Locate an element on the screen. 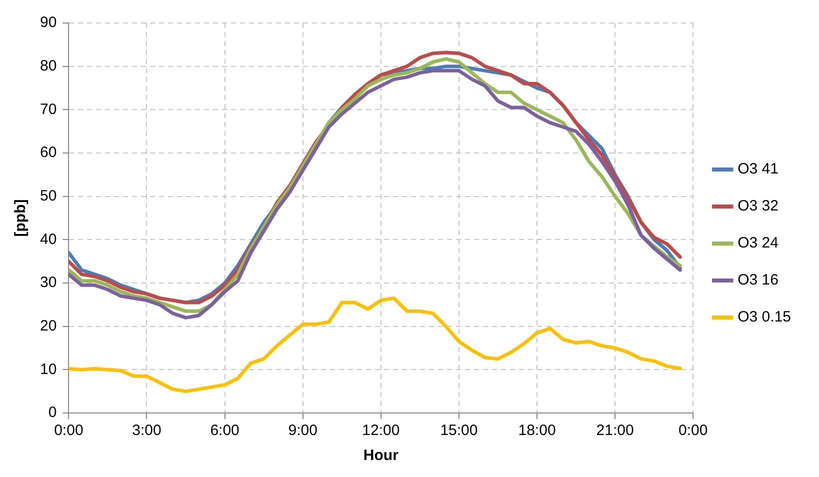 The image size is (819, 477). legend-label: O3 0.15 is located at coordinates (765, 317).